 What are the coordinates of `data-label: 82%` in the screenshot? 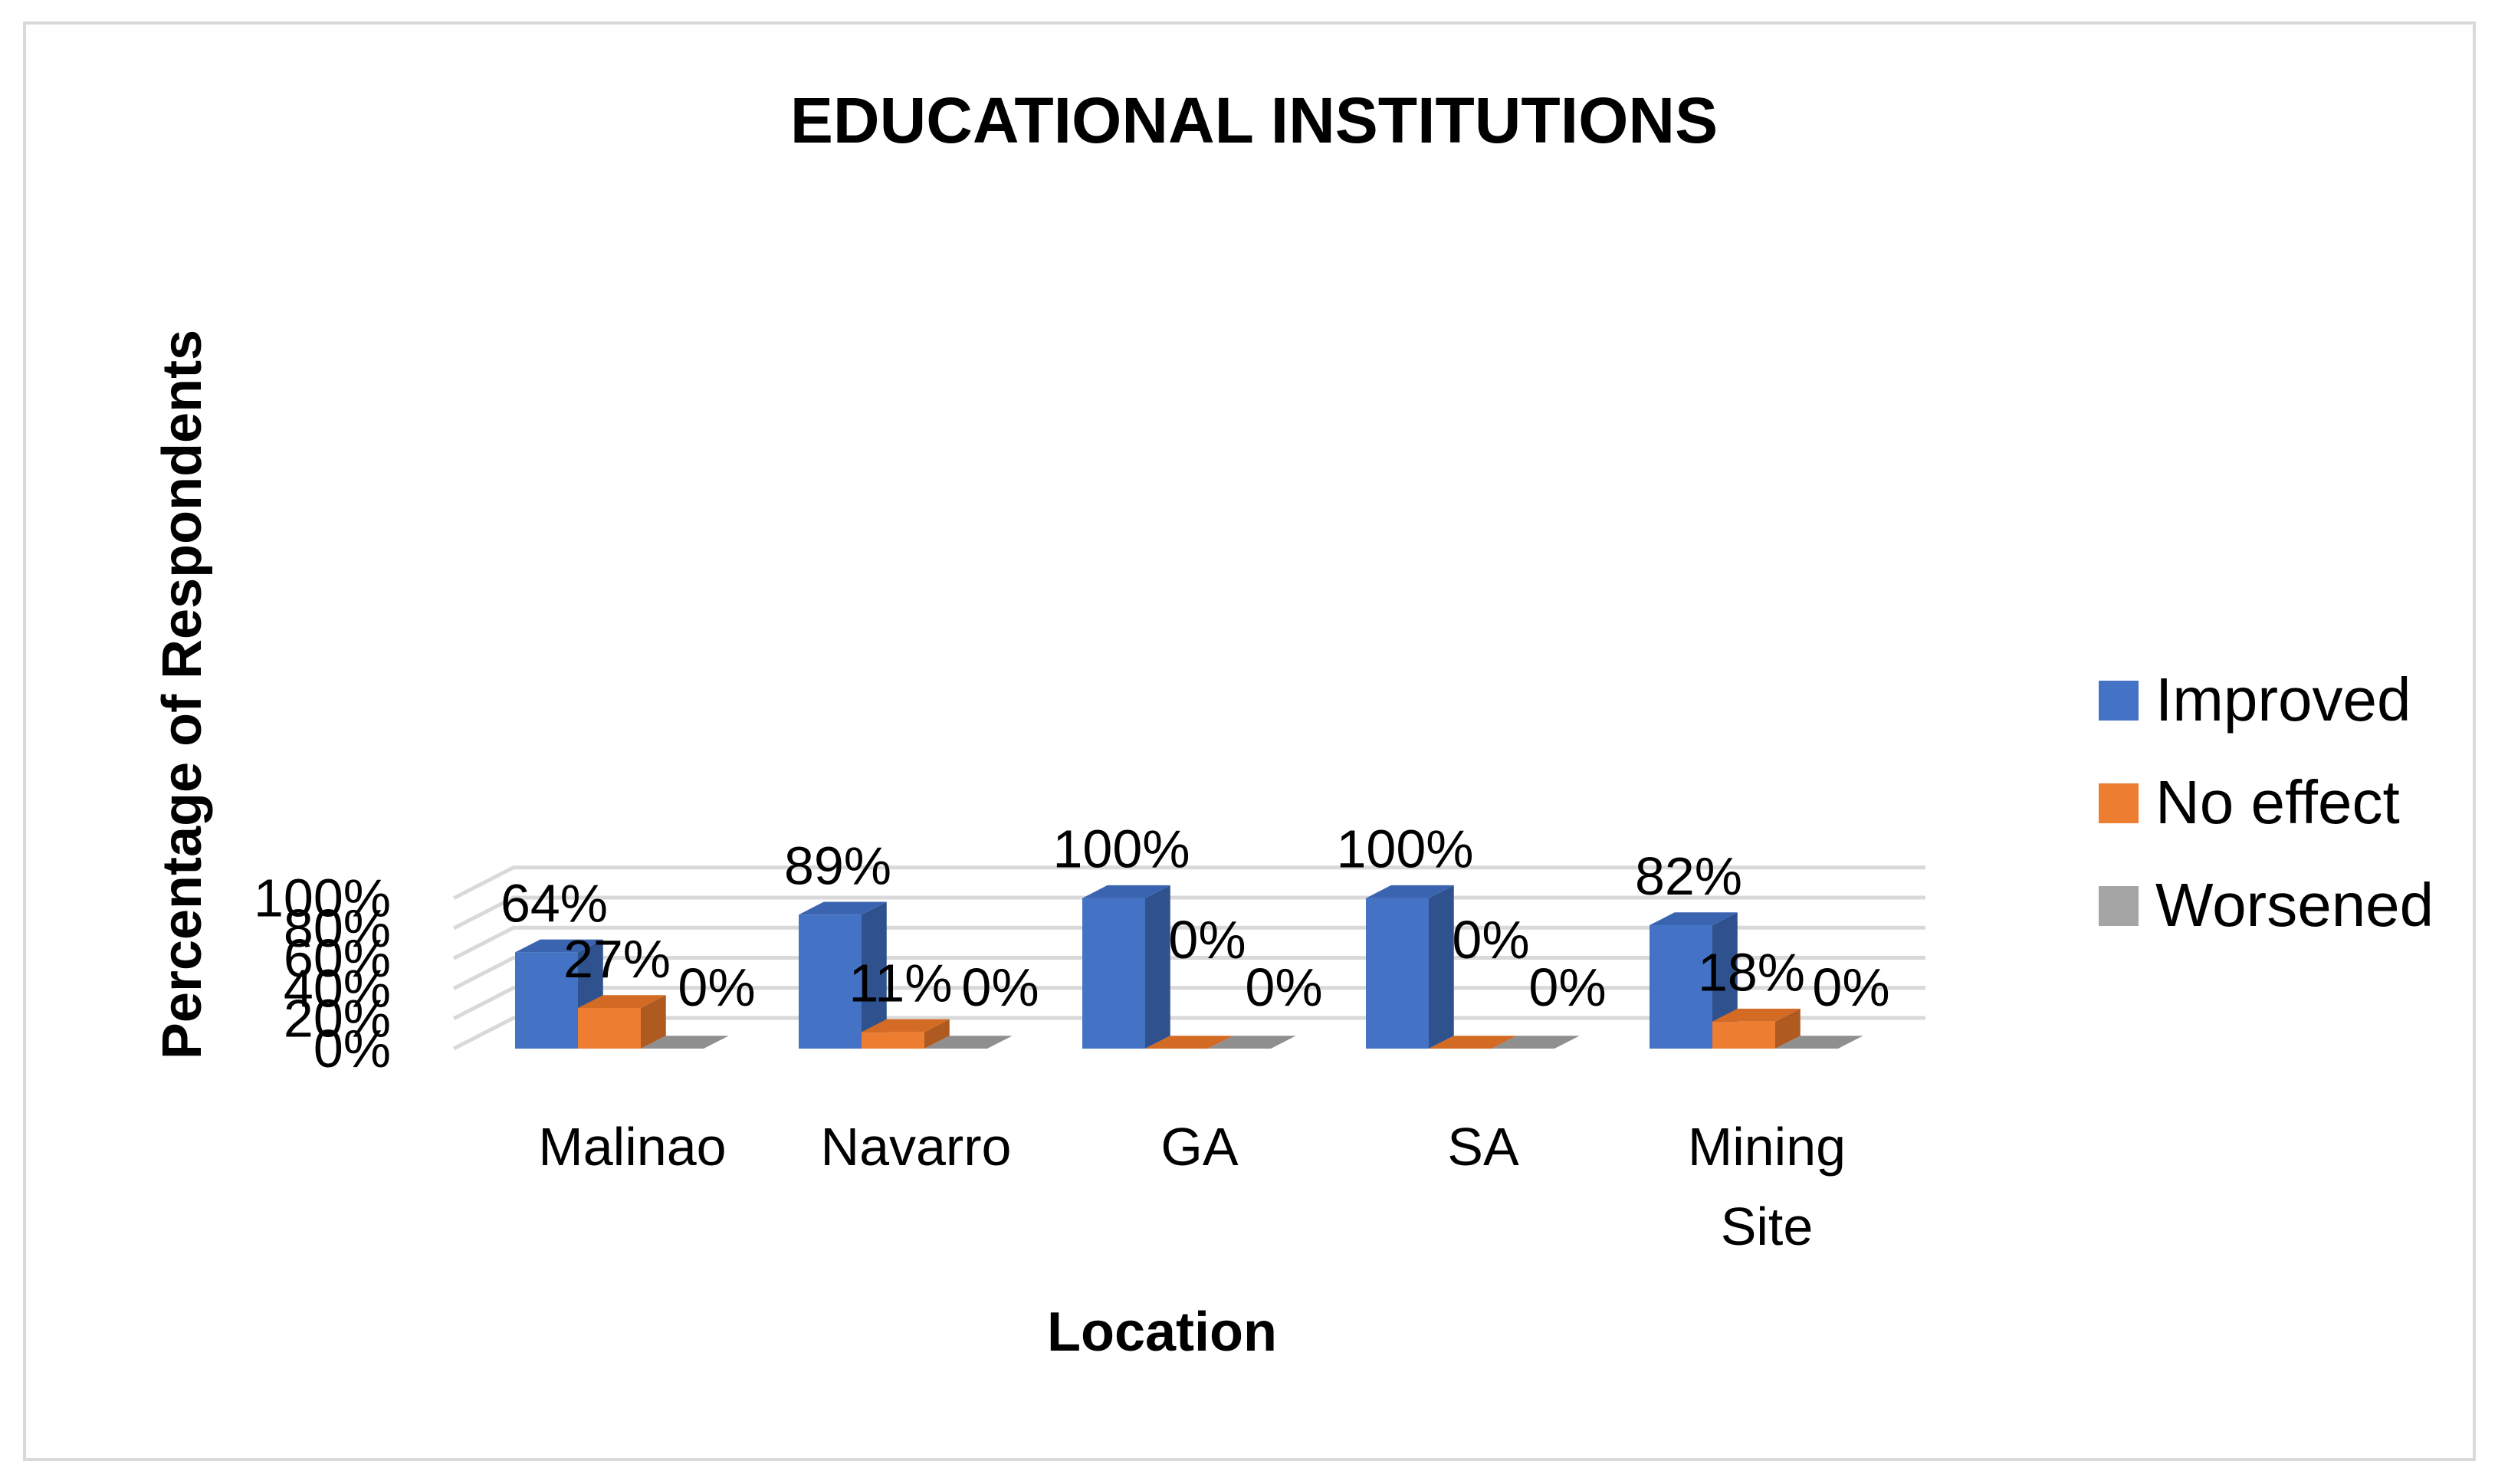 It's located at (1688, 876).